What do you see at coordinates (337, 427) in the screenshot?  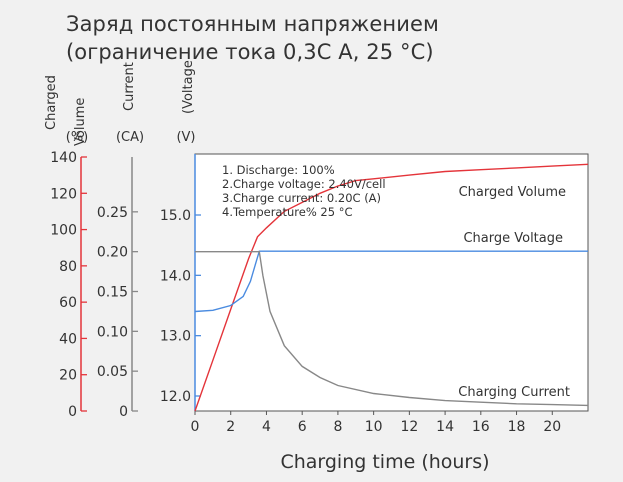 I see `x-tick-label: 8` at bounding box center [337, 427].